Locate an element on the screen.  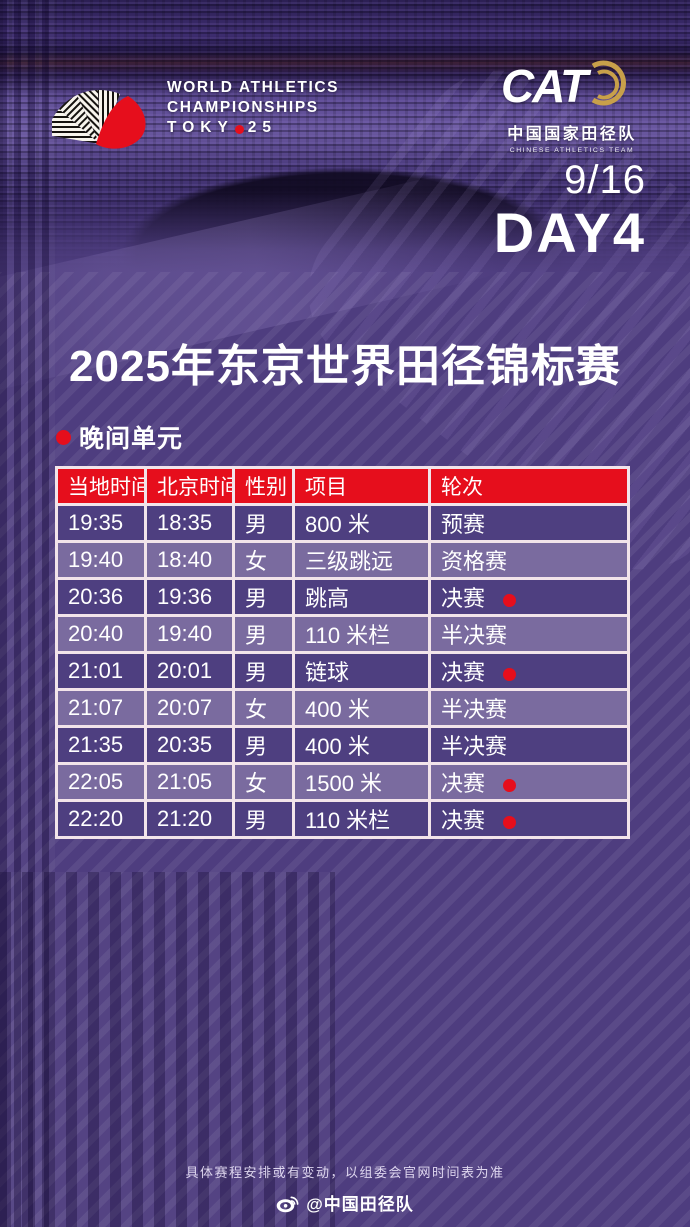
cell-event: 链球 is located at coordinates (361, 671).